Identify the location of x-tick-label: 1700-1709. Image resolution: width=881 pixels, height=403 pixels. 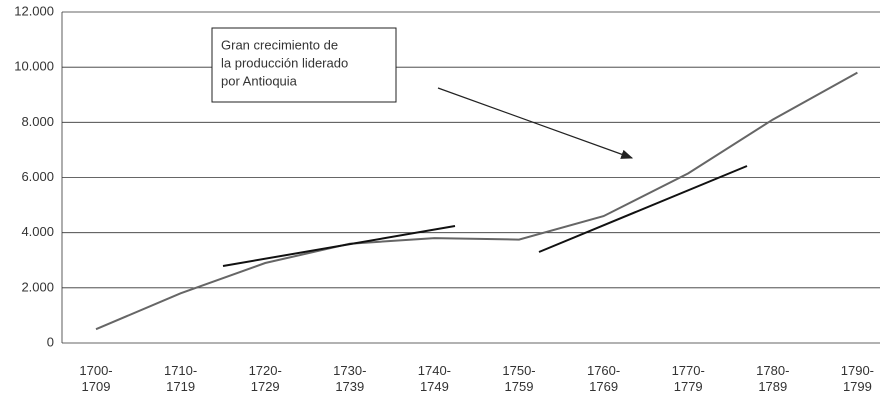
(95, 378).